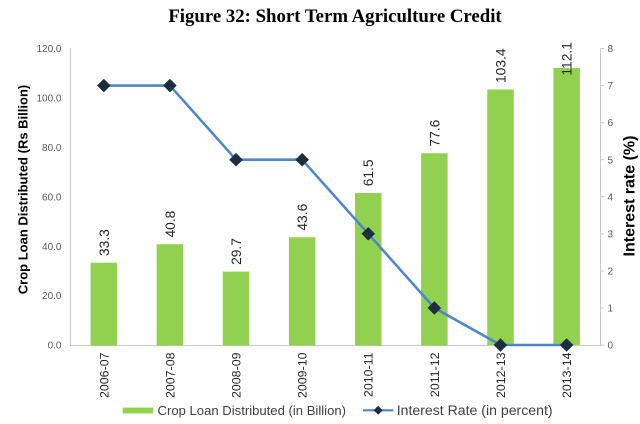  Describe the element at coordinates (611, 309) in the screenshot. I see `svg-text: 1` at that location.